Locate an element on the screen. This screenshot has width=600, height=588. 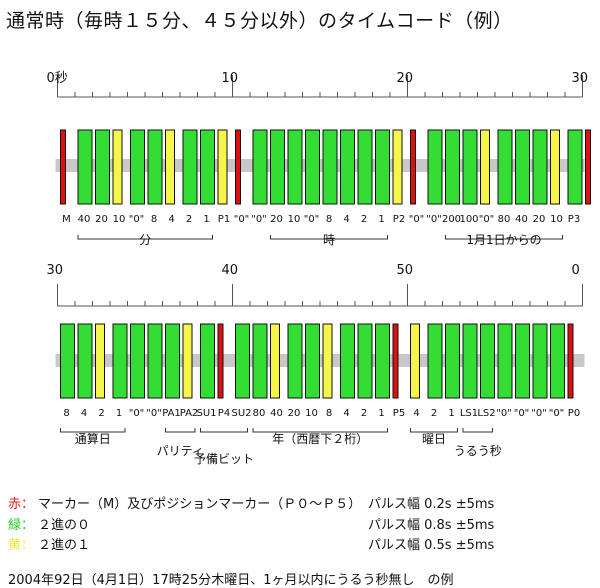
legend-desc-yellow: ２進の１ is located at coordinates (64, 545).